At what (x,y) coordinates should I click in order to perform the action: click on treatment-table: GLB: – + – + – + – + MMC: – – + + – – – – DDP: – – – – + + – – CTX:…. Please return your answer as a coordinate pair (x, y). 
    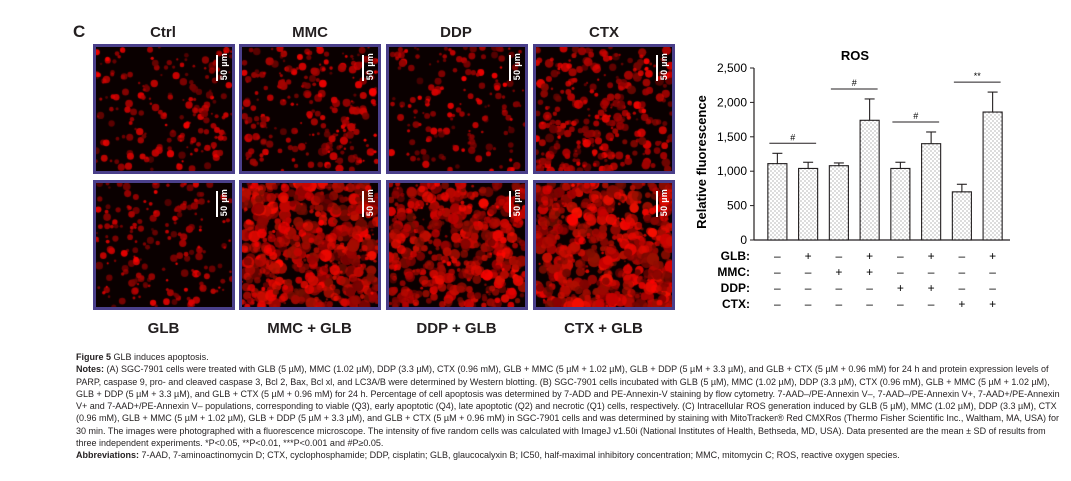
    Looking at the image, I should click on (856, 280).